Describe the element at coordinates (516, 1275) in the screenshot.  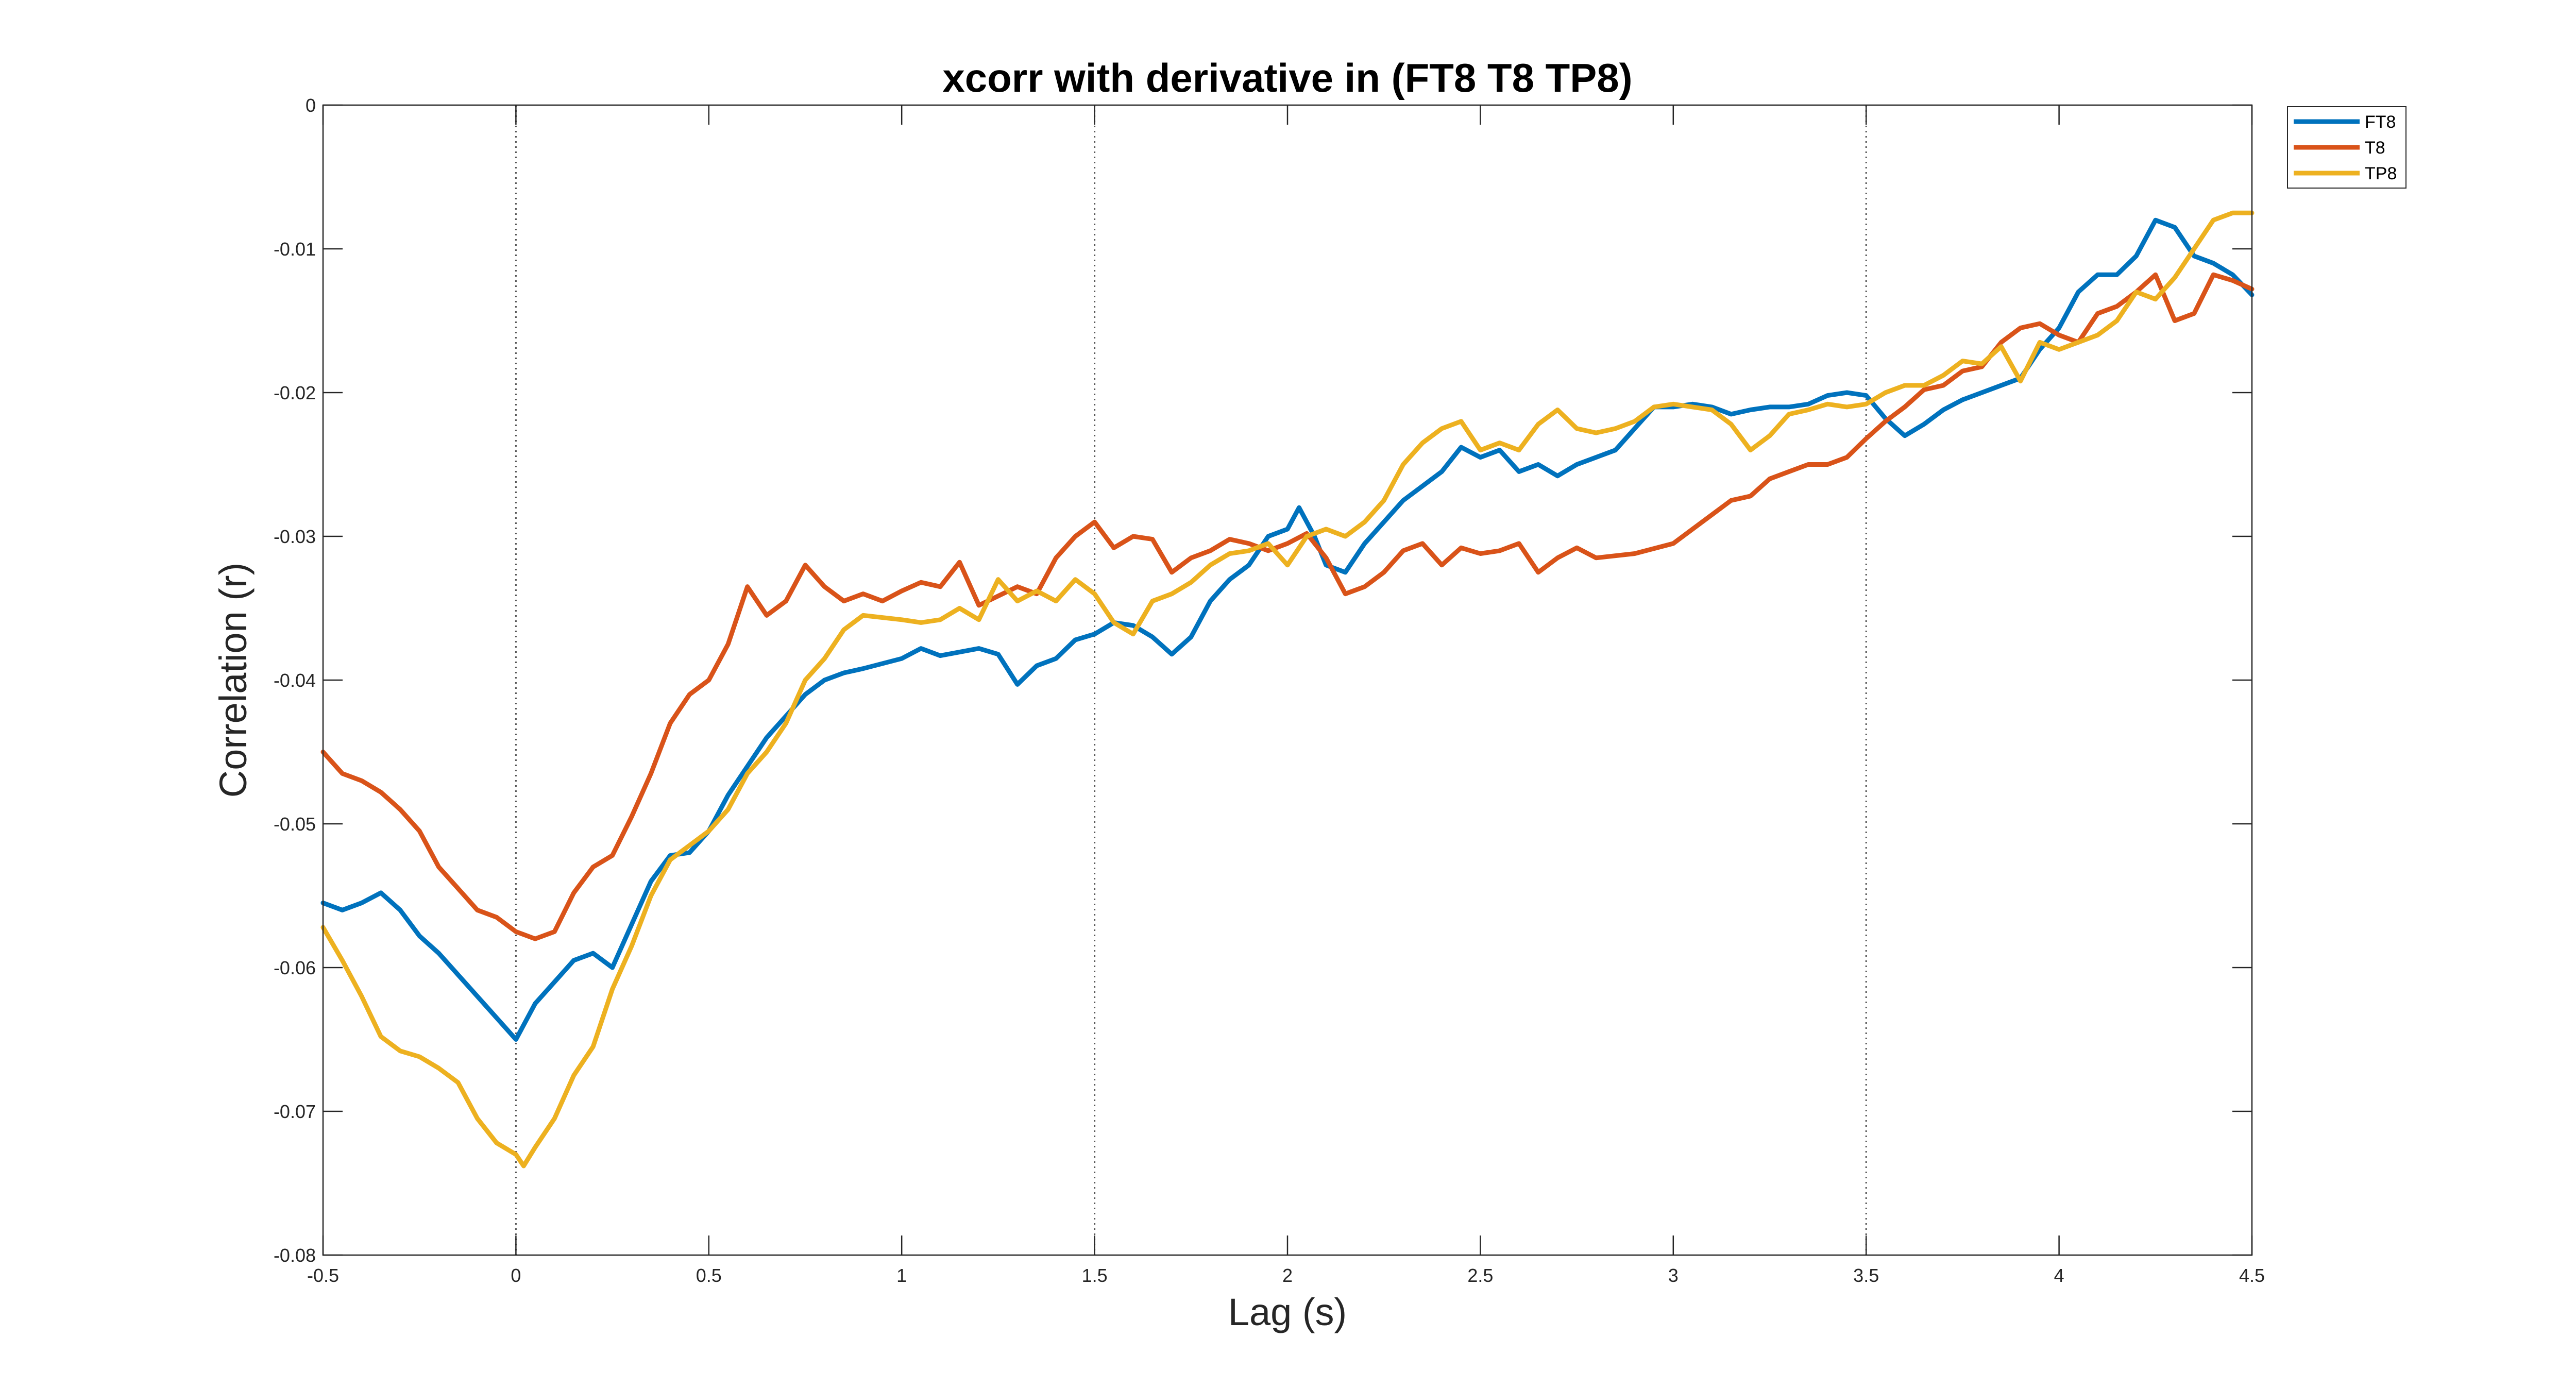
I see `x-tick-label: 0` at that location.